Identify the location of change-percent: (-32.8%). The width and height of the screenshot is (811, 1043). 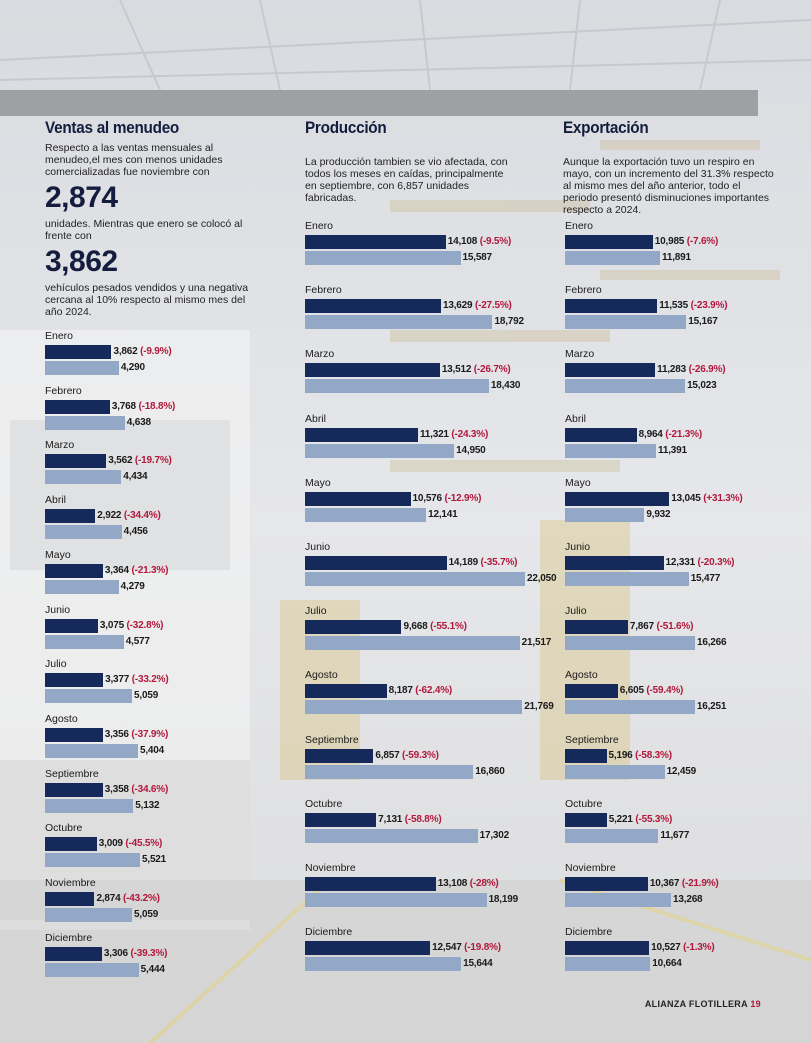
(145, 625).